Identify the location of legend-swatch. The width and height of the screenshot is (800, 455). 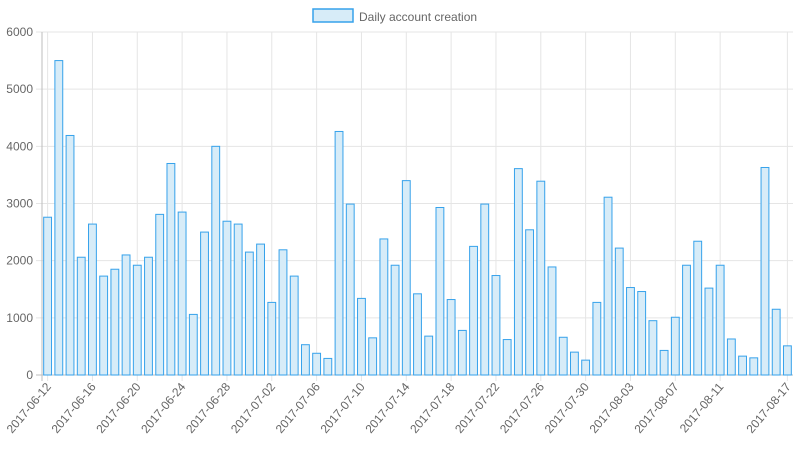
(333, 15).